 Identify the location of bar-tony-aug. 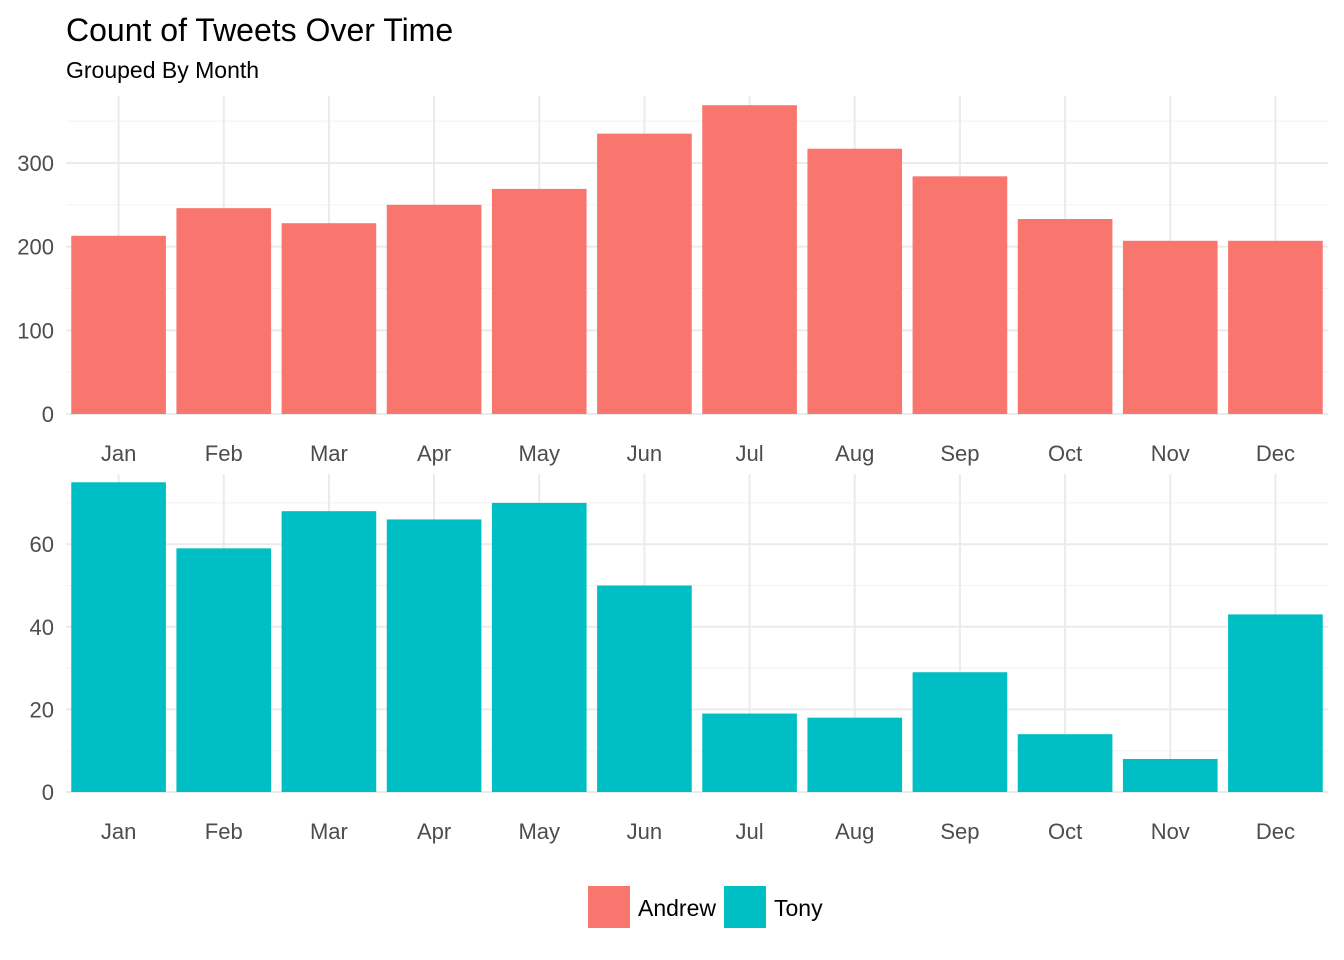
(854, 755).